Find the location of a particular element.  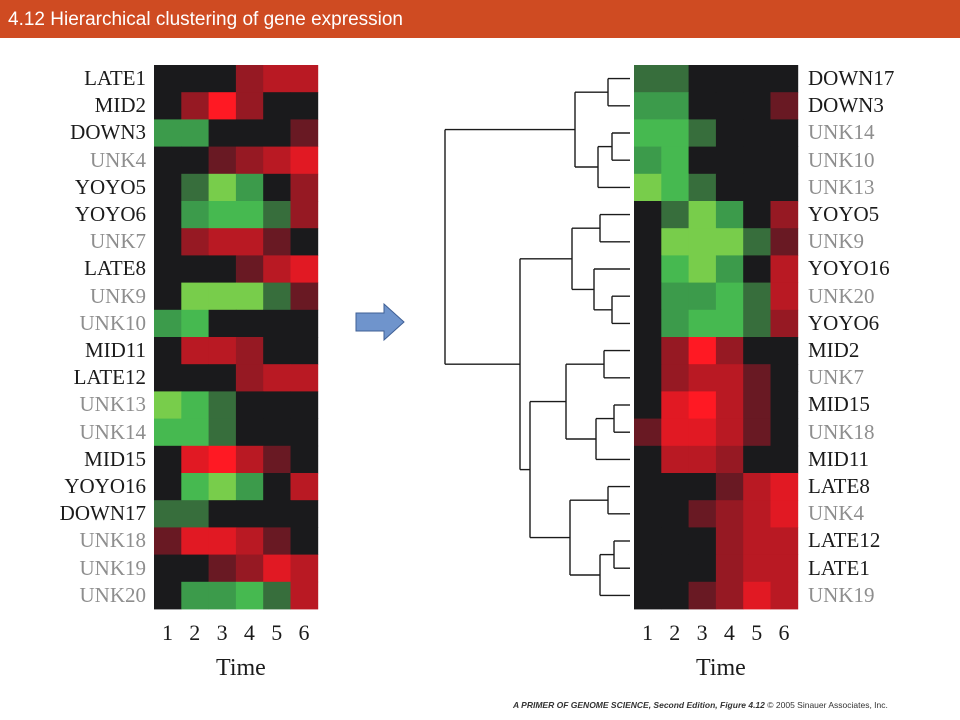

left-gene-label: UNK7 is located at coordinates (118, 241).